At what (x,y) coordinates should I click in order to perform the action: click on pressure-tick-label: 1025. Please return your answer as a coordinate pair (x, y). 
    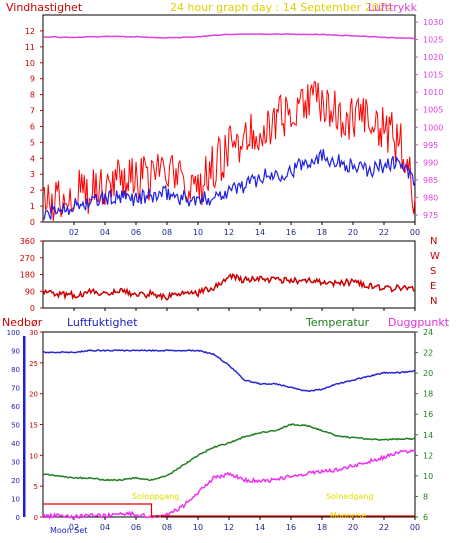
    Looking at the image, I should click on (433, 40).